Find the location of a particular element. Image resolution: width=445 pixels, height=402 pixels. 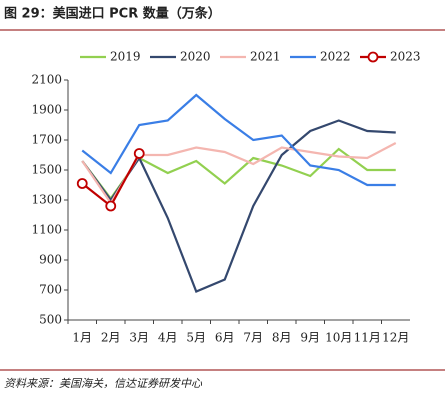

x-tick-label: 2月 is located at coordinates (111, 338).